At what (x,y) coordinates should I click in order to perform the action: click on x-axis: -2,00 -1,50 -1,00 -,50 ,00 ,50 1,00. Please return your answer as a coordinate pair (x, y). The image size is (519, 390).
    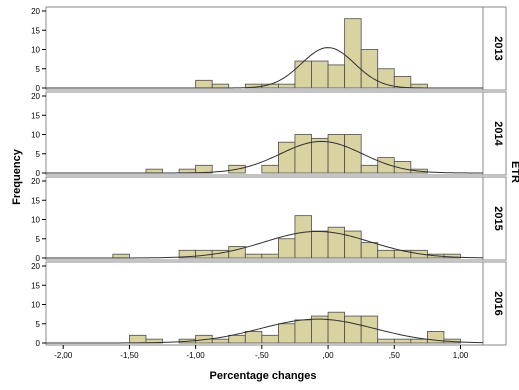
    Looking at the image, I should click on (261, 352).